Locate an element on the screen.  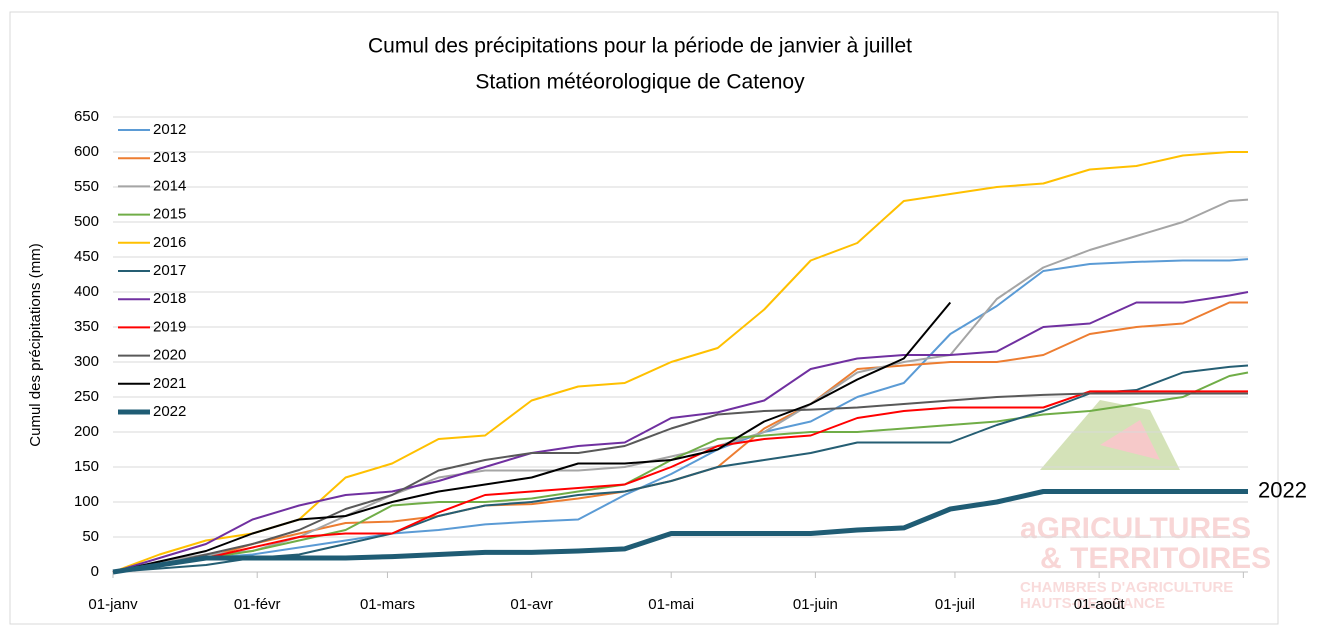
legend-label: 2017 is located at coordinates (169, 270).